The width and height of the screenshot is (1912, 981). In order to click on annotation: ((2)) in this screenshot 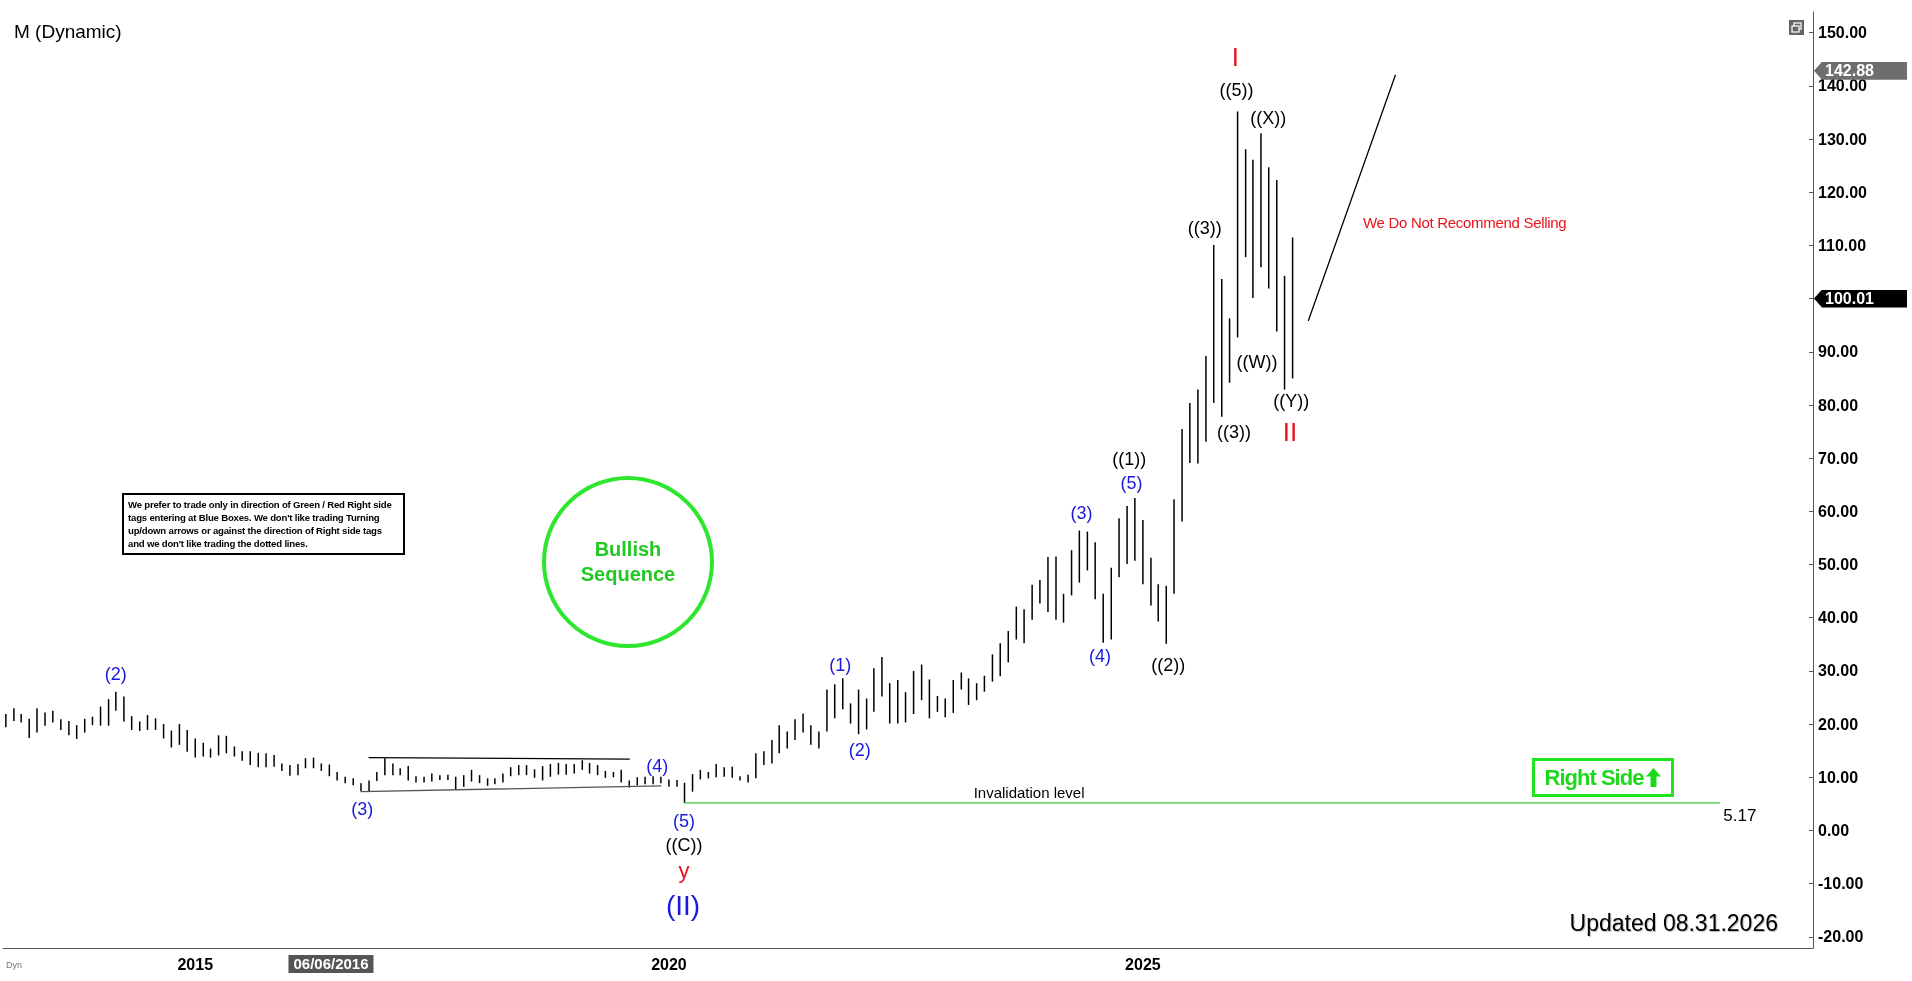, I will do `click(1168, 664)`.